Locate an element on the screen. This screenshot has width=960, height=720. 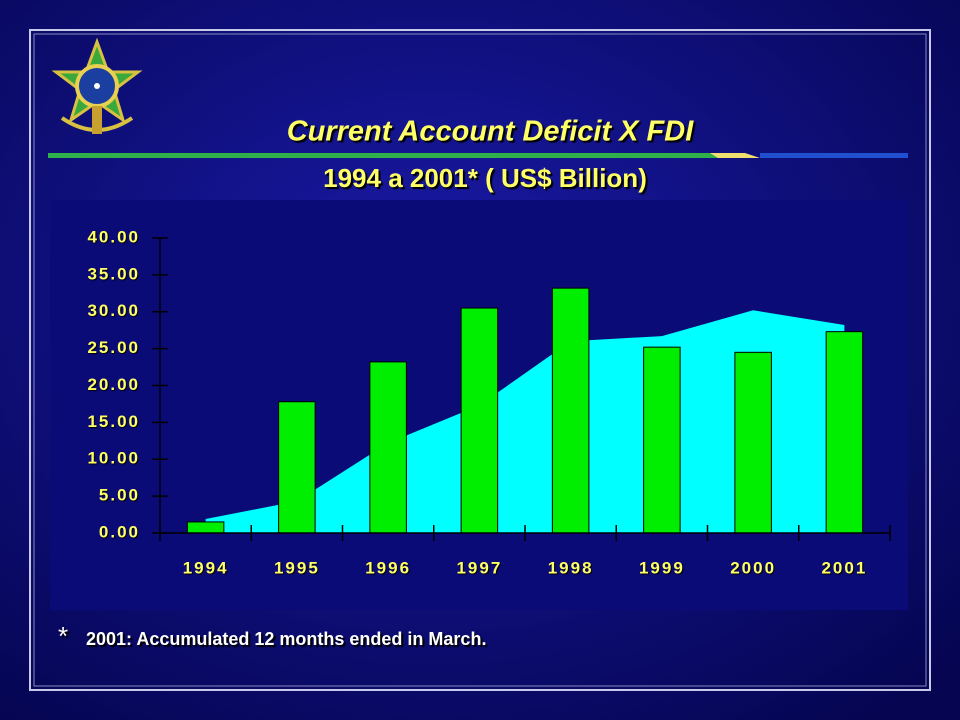
y-tick-label: 20.00 is located at coordinates (113, 384).